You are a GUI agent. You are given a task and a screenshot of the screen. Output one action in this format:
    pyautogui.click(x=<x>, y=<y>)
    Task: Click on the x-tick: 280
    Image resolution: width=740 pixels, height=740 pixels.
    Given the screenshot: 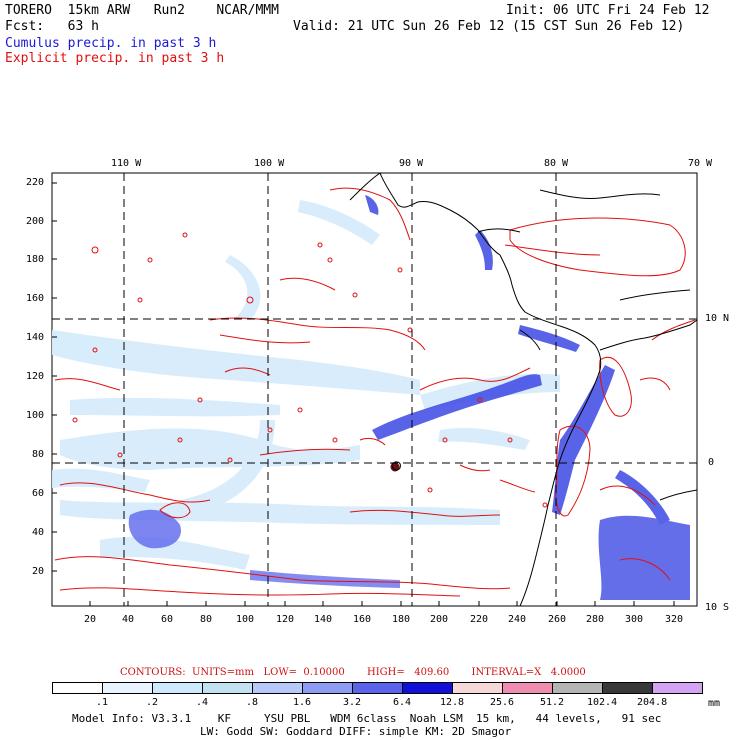 What is the action you would take?
    pyautogui.click(x=595, y=619)
    